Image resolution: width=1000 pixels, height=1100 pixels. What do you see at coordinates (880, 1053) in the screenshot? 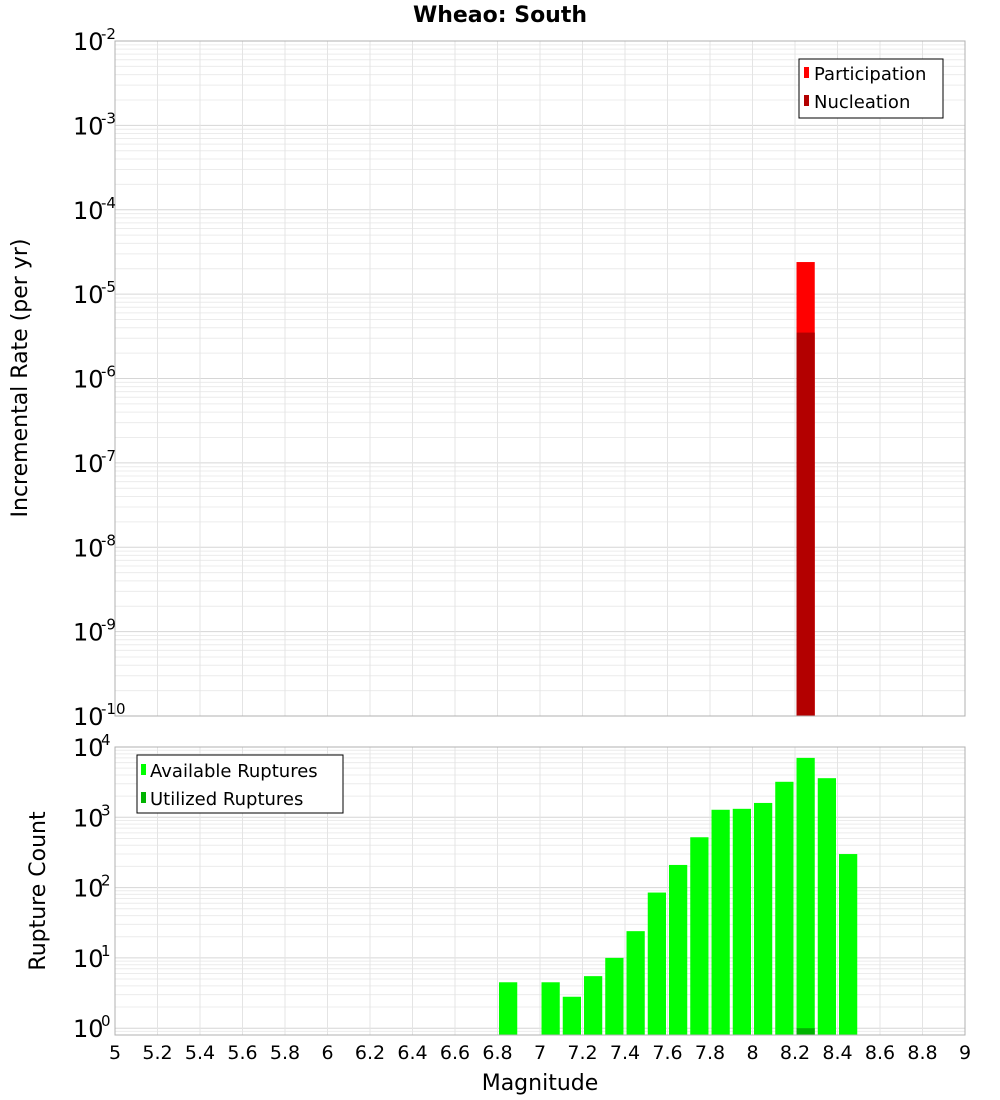
I see `x-tick-label: 8.6` at bounding box center [880, 1053].